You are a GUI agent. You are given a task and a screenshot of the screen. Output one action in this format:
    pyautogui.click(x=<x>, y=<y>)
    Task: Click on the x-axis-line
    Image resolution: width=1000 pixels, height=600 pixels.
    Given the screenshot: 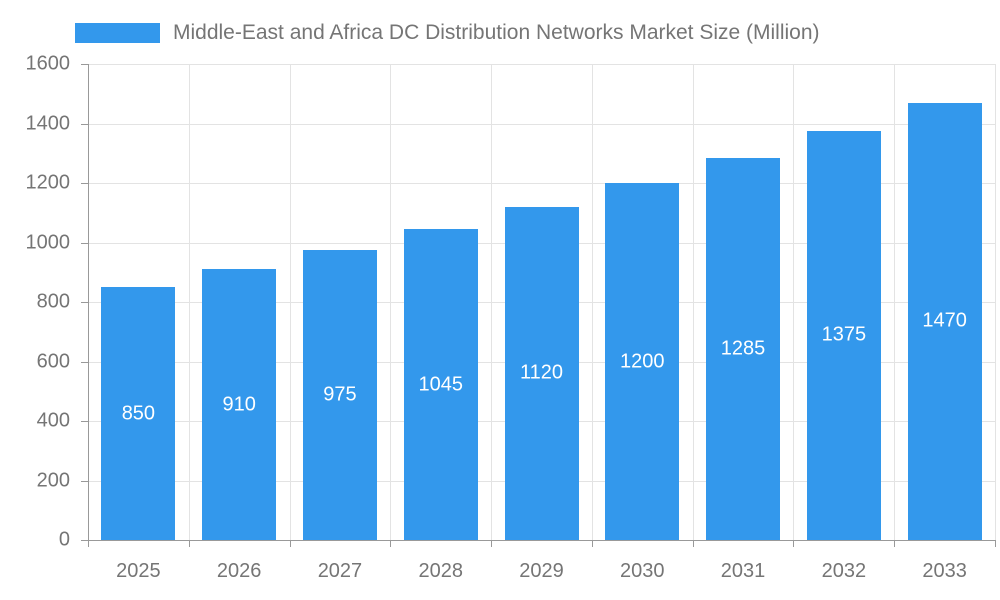 What is the action you would take?
    pyautogui.click(x=542, y=540)
    